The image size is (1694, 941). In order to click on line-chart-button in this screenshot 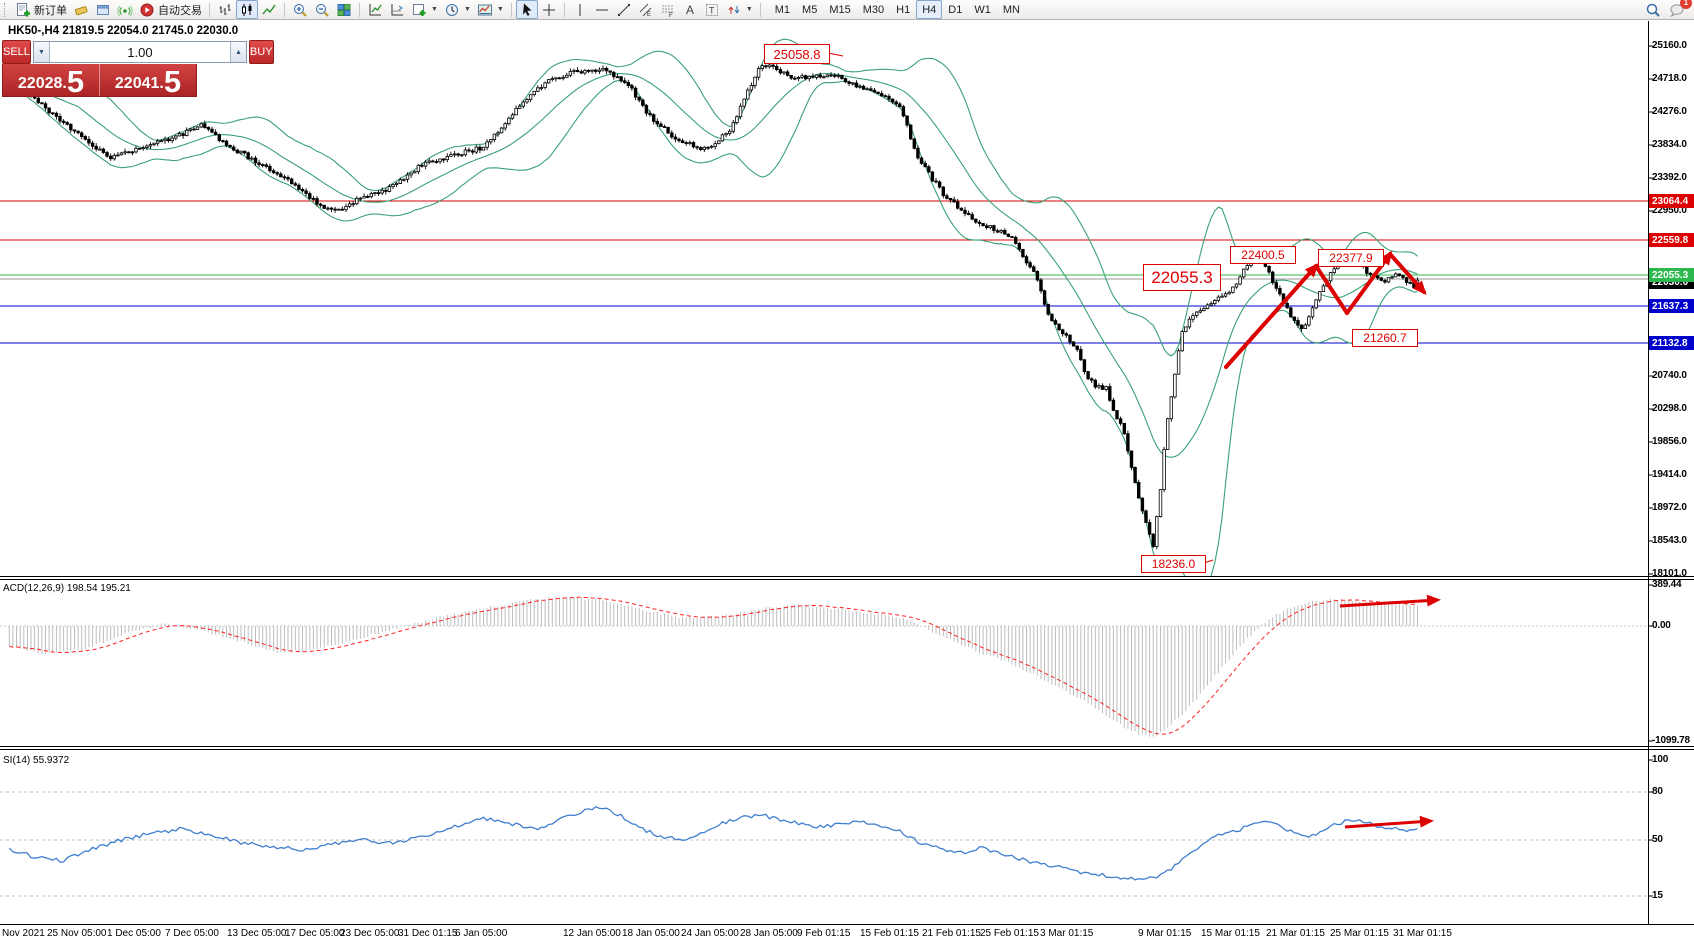, I will do `click(269, 9)`.